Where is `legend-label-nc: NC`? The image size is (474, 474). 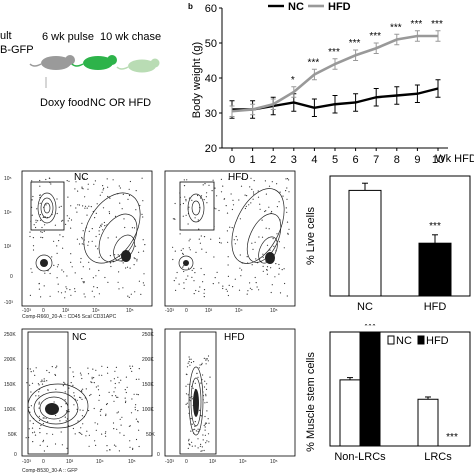 legend-label-nc: NC is located at coordinates (296, 7).